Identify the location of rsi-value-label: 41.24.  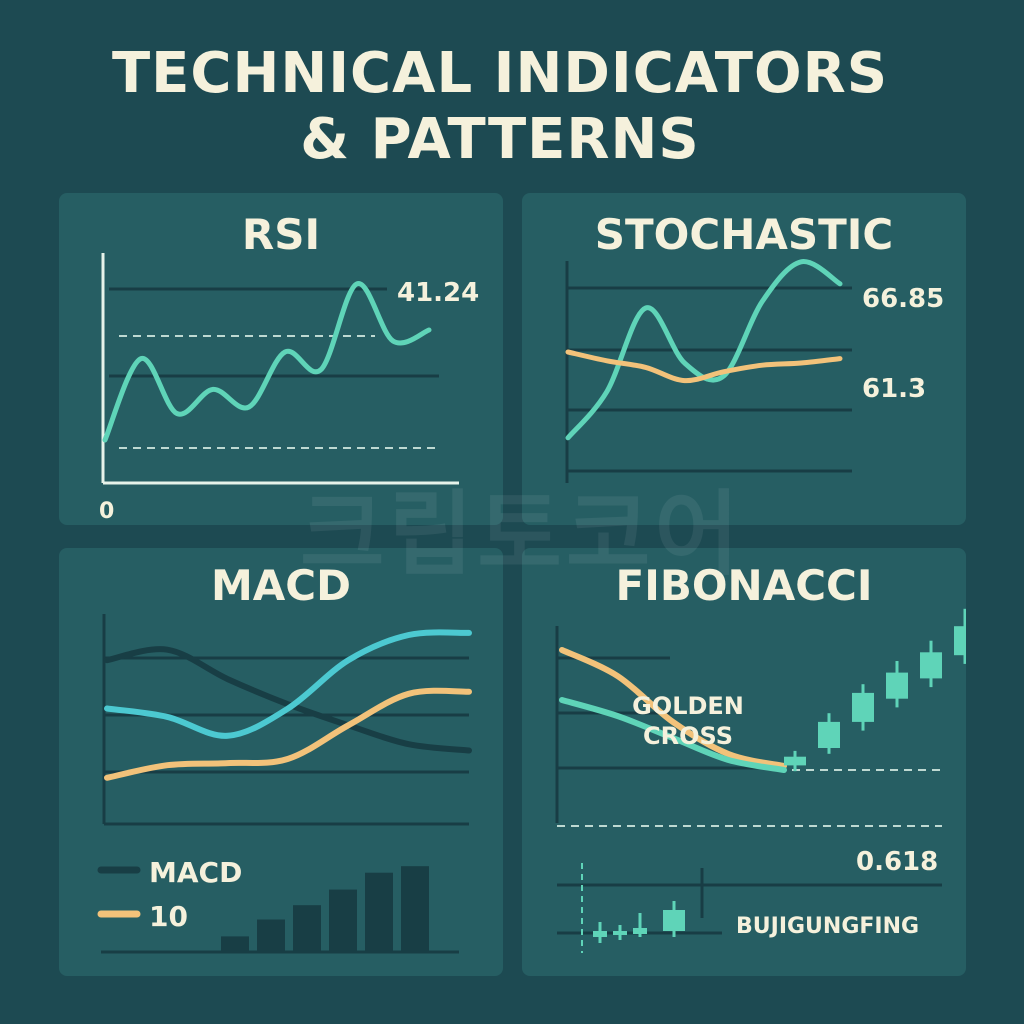
(438, 293).